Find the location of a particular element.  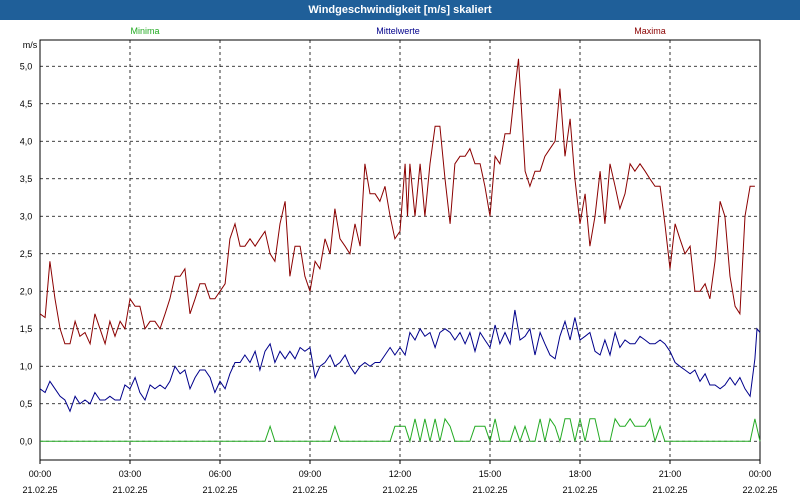

x-tick-time: 09:00 is located at coordinates (310, 474).